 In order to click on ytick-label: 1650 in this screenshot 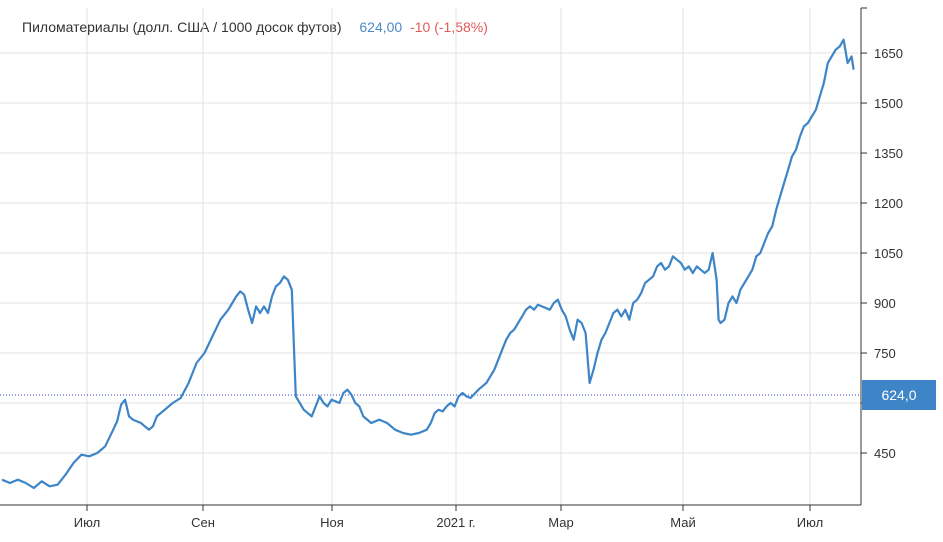, I will do `click(888, 53)`.